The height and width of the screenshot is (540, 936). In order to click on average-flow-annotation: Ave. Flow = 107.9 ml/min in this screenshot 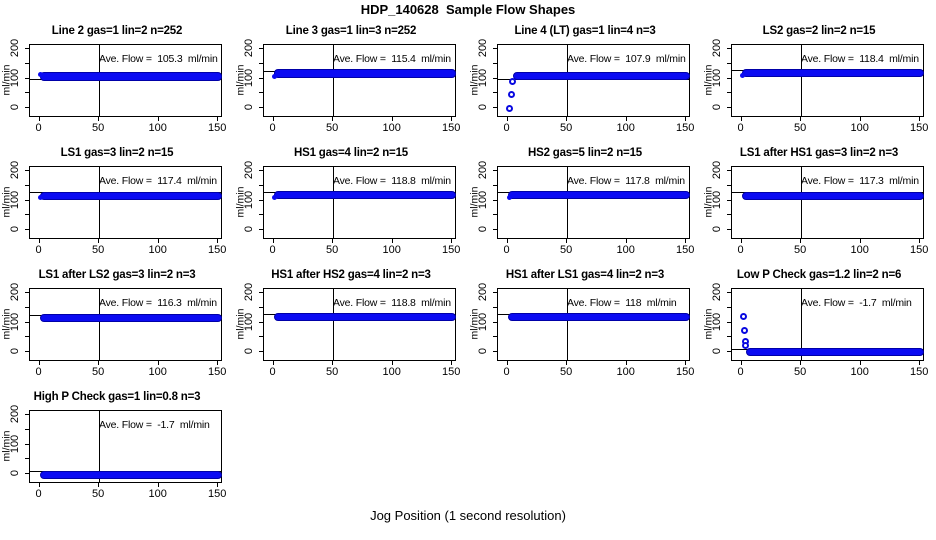, I will do `click(626, 59)`.